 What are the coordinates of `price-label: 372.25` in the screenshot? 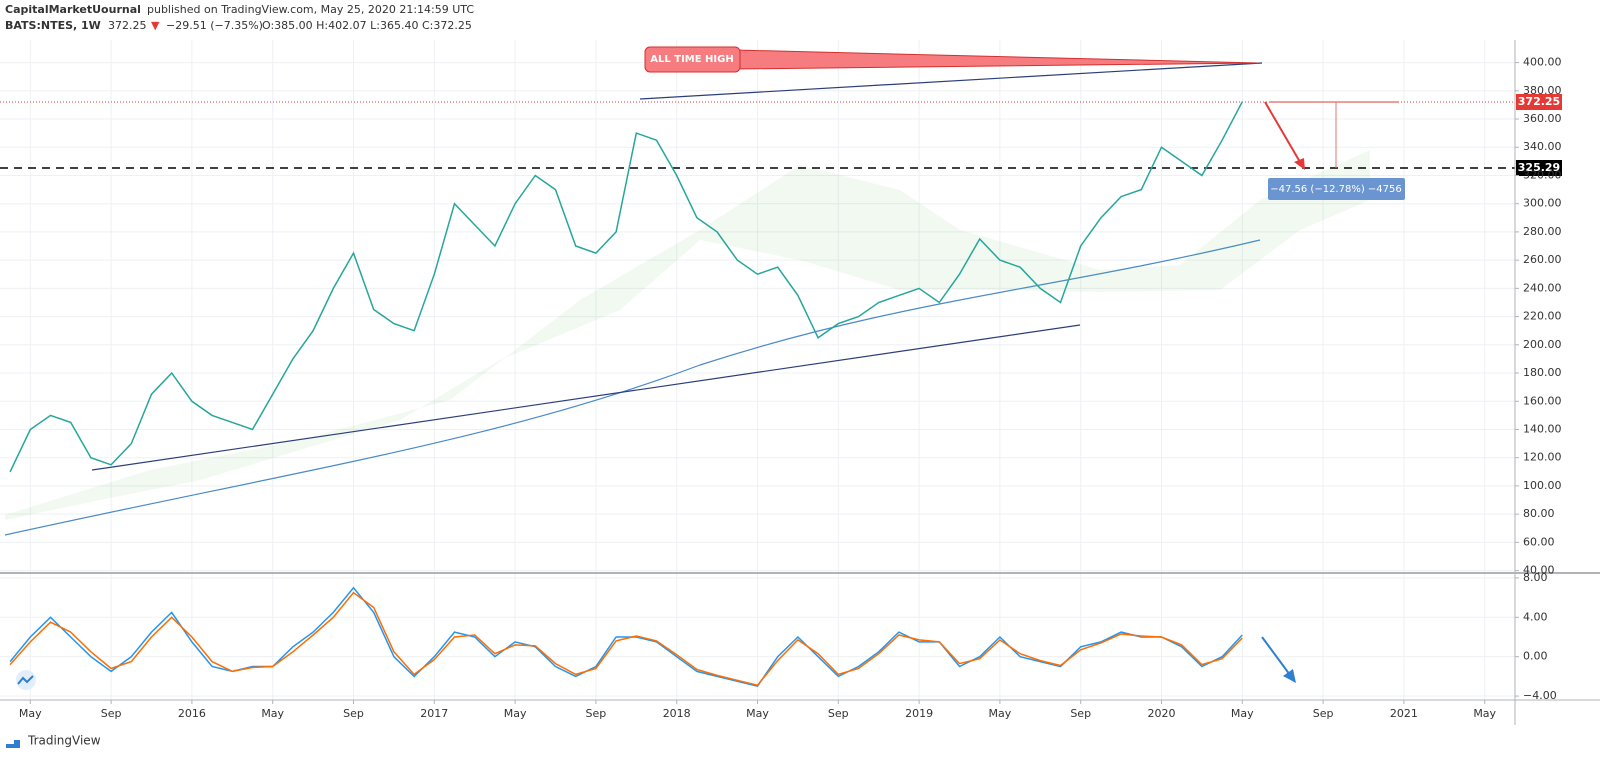 It's located at (1539, 101).